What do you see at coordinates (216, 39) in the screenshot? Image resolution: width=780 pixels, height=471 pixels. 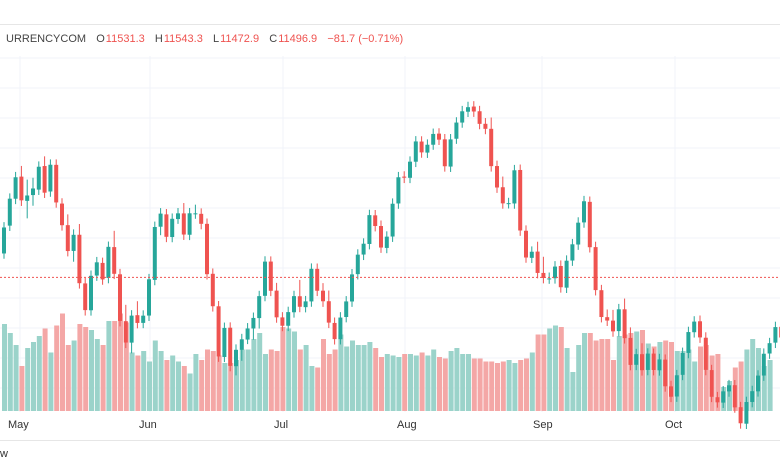 I see `low-label: L` at bounding box center [216, 39].